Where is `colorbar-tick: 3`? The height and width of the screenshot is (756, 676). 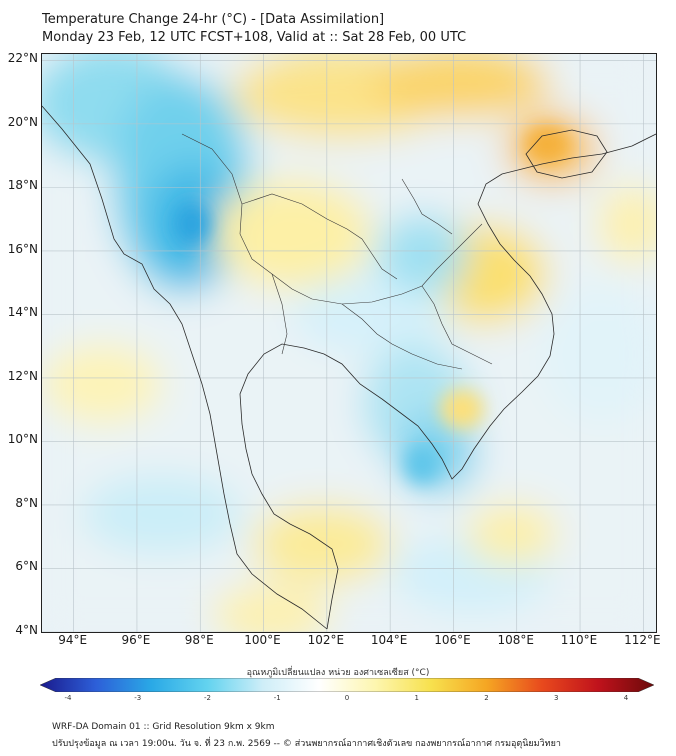
colorbar-tick: 3 is located at coordinates (556, 698).